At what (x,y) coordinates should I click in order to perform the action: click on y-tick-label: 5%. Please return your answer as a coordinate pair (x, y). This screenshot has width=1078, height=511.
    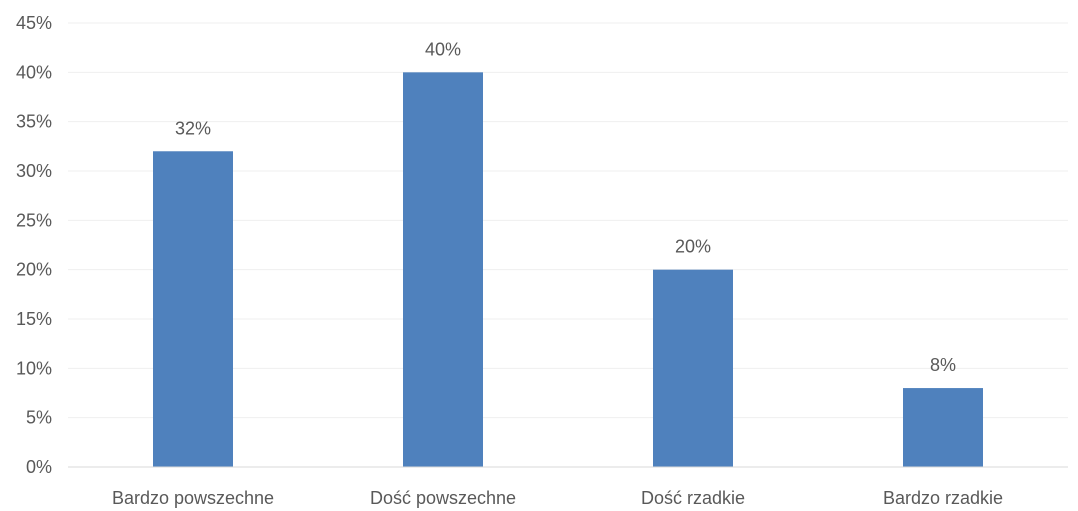
    Looking at the image, I should click on (39, 418).